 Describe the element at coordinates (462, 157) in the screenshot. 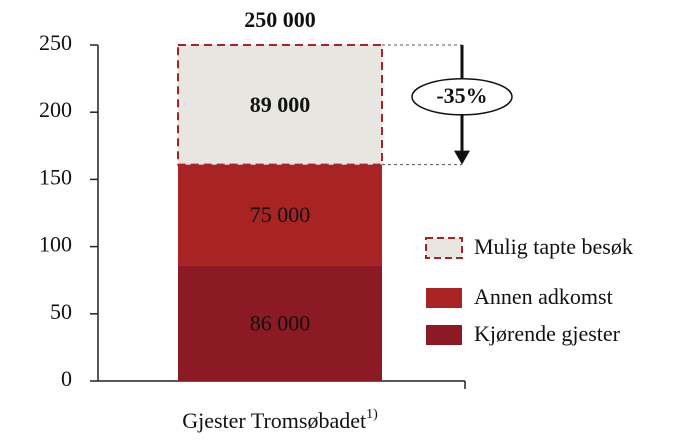

I see `arrow-head` at that location.